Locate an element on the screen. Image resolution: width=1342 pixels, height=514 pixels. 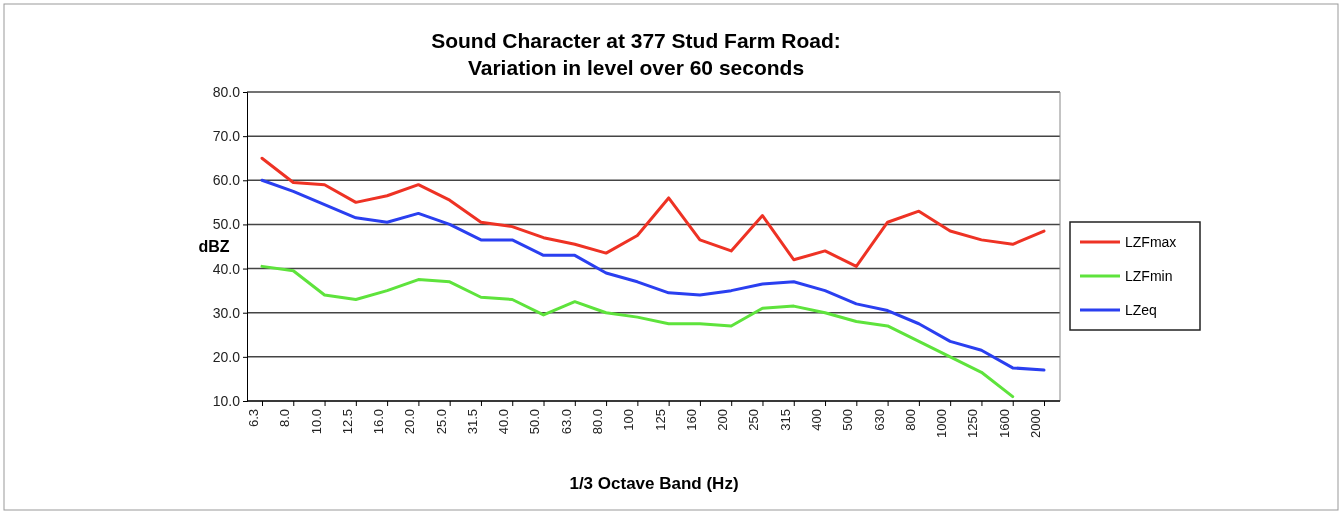
x-tick-label: 1250 is located at coordinates (973, 423).